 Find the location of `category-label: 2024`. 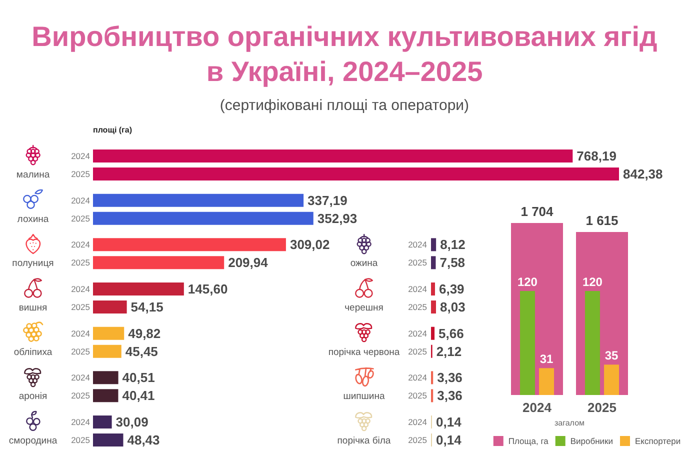

category-label: 2024 is located at coordinates (80, 245).